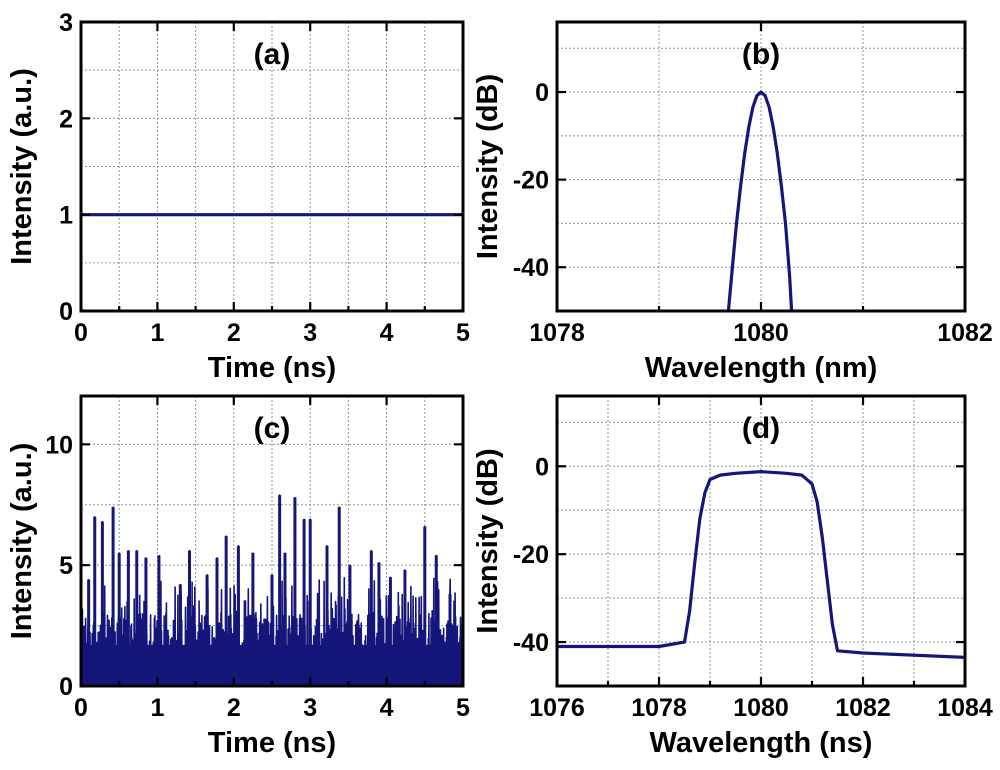 The width and height of the screenshot is (1000, 770). Describe the element at coordinates (272, 428) in the screenshot. I see `panel-title: (c)` at that location.